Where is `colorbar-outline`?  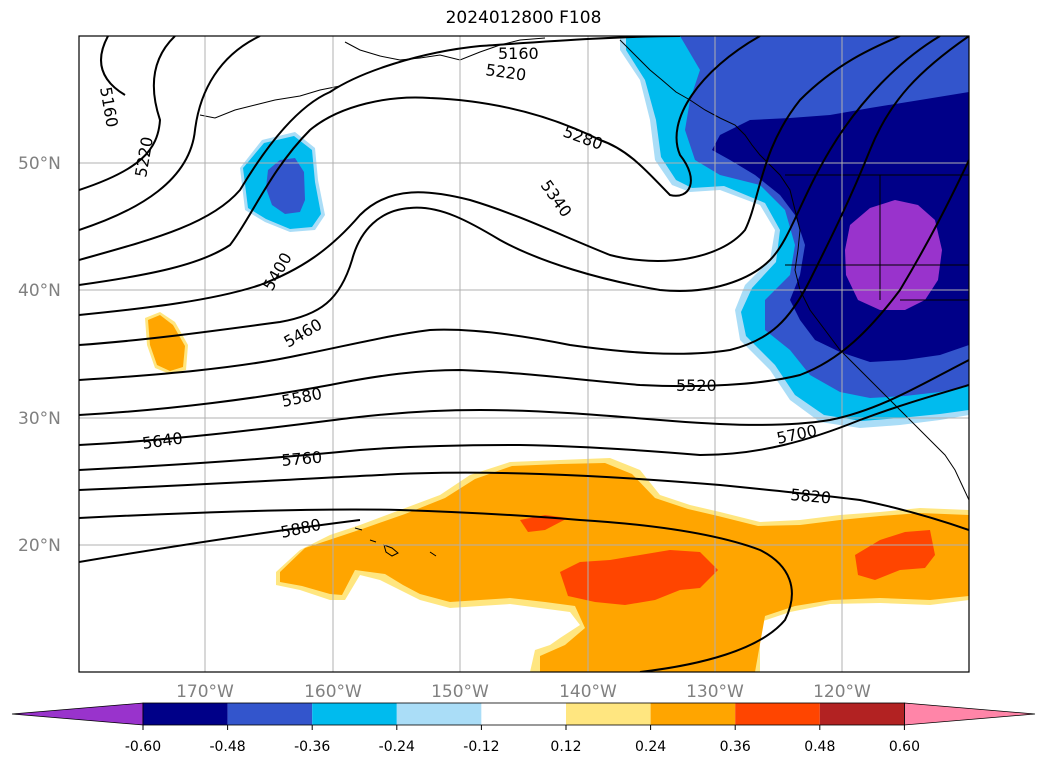
colorbar-outline is located at coordinates (523, 714).